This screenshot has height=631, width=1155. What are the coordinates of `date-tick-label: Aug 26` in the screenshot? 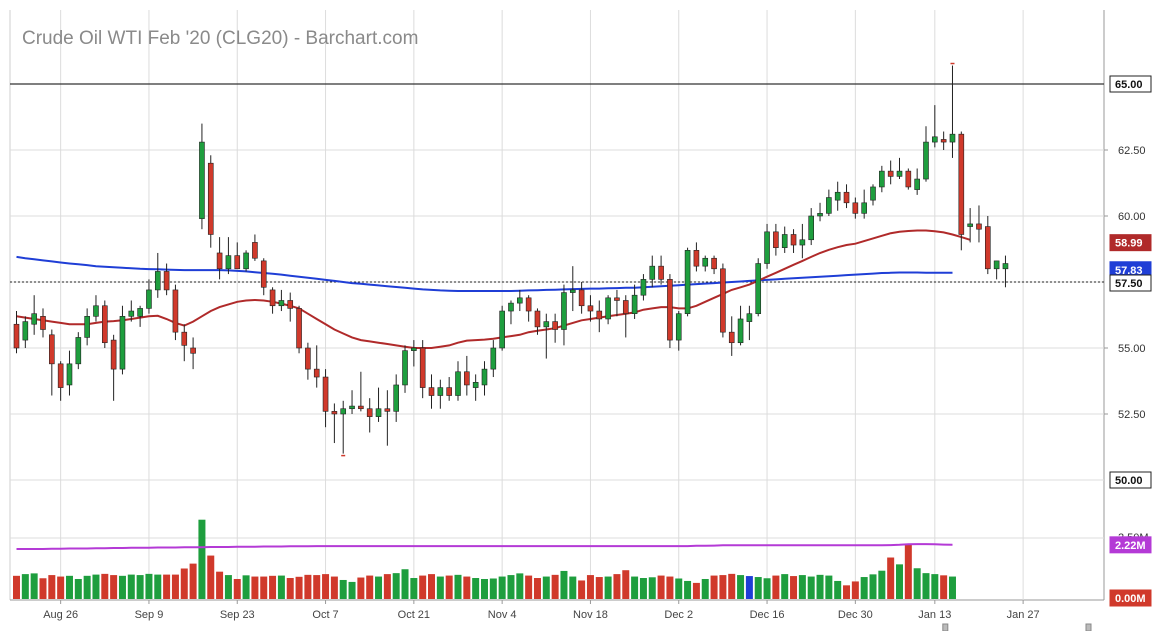 It's located at (60, 615).